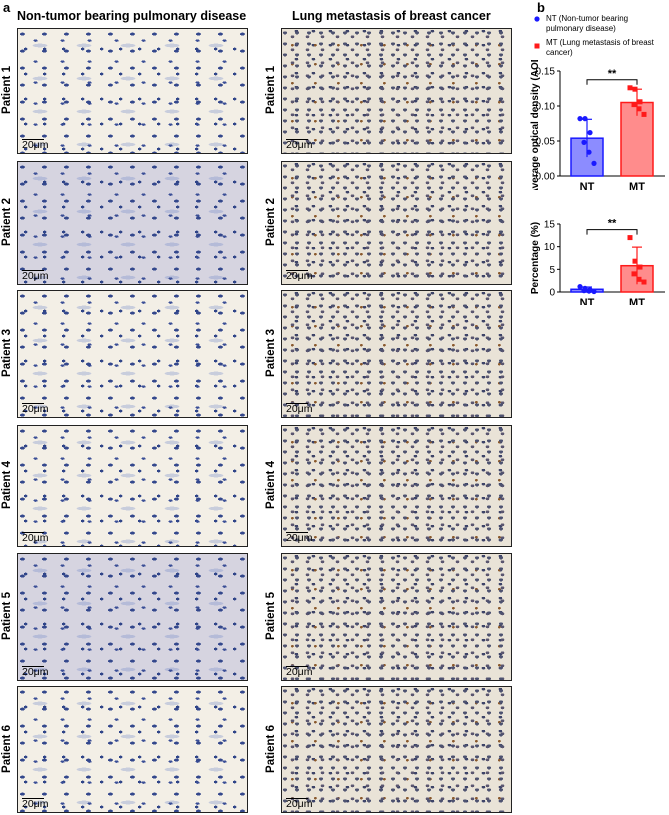 The image size is (669, 815). I want to click on row-label-left-1: Patient 1, so click(7, 90).